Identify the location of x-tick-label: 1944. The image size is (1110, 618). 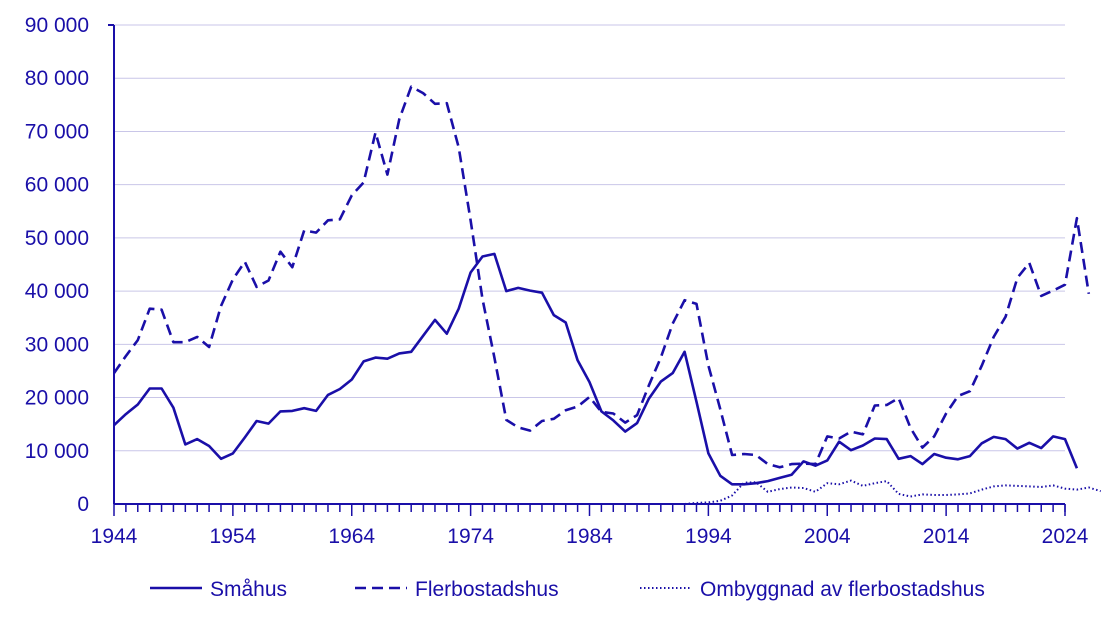
(114, 536).